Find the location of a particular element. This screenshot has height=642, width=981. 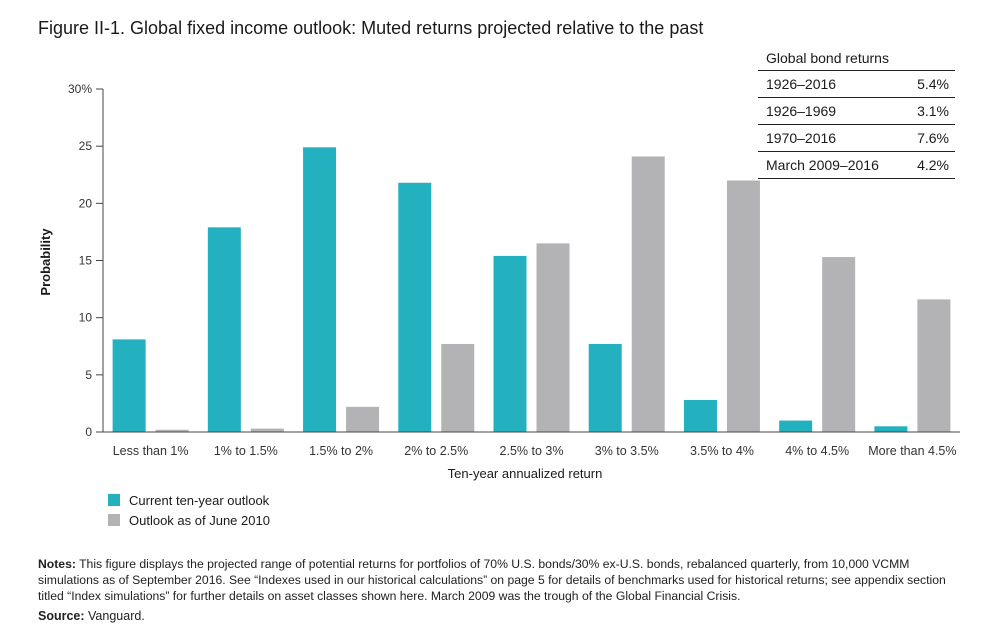

x-tick-label: Less than 1% is located at coordinates (151, 451).